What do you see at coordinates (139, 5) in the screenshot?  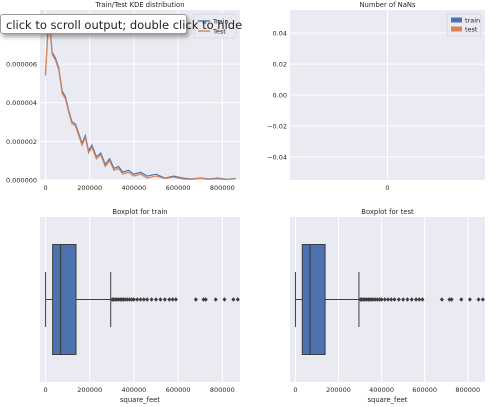 I see `chart-title: Train/Test KDE distribution` at bounding box center [139, 5].